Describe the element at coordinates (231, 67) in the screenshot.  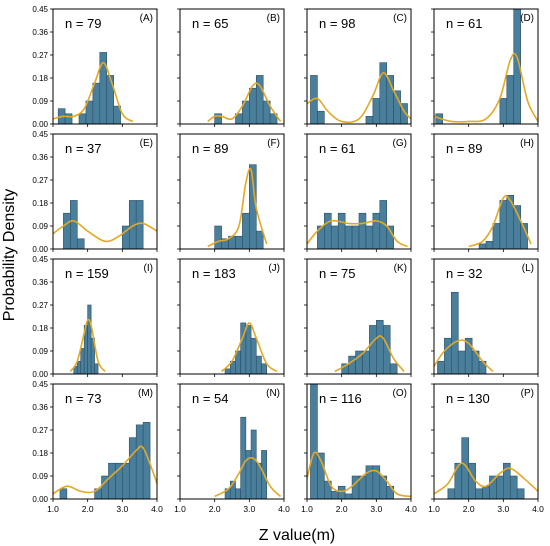
I see `panel-b: n = 65 (B)` at that location.